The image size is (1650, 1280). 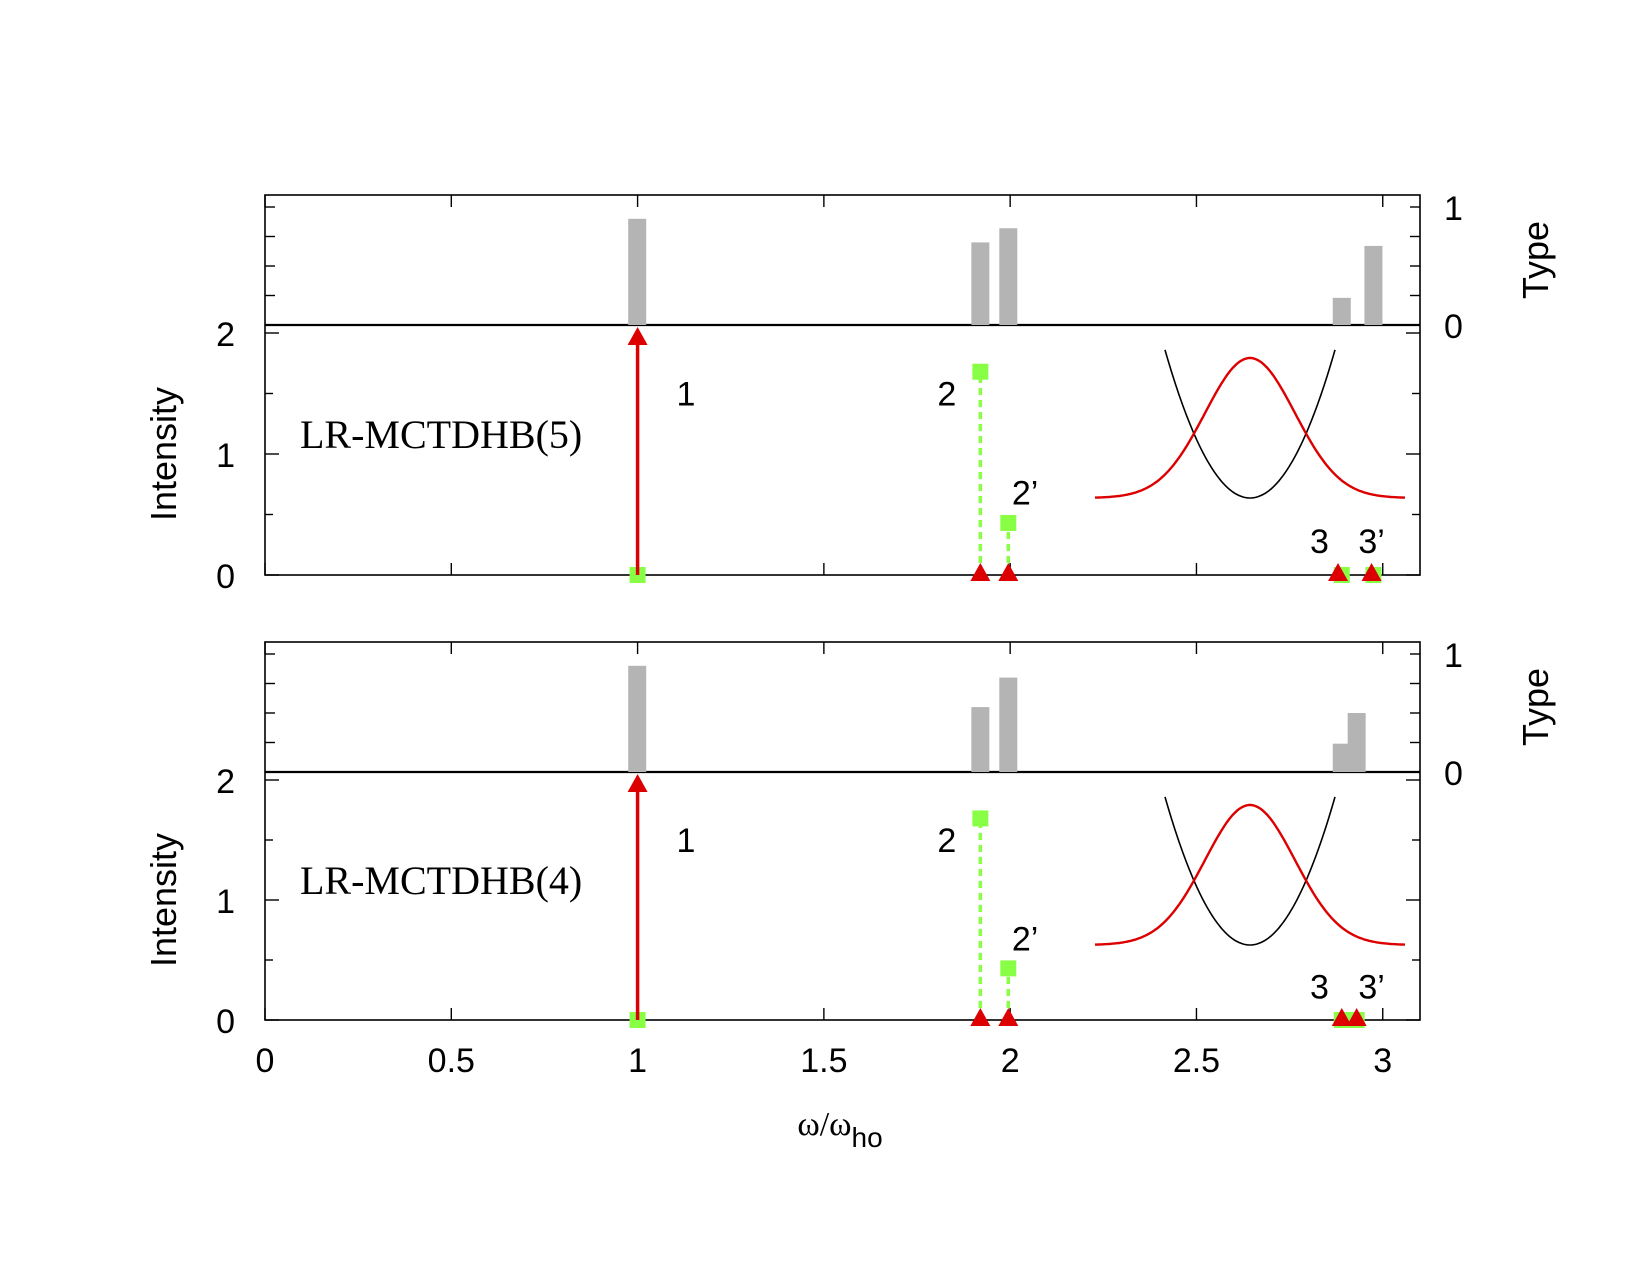 I want to click on x-tick-label: 3, so click(x=1382, y=1061).